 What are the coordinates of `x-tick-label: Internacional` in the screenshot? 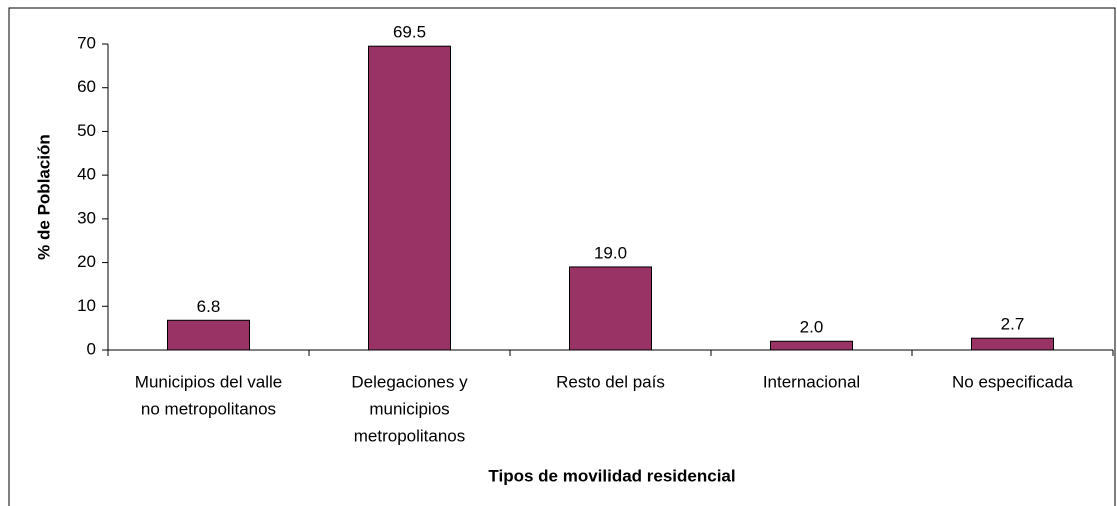 It's located at (811, 381).